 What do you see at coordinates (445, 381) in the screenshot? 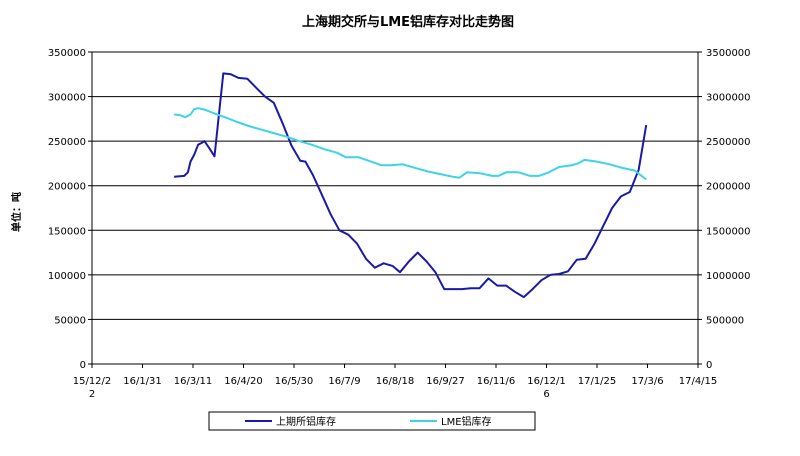
I see `x-tick-label: 16/9/27` at bounding box center [445, 381].